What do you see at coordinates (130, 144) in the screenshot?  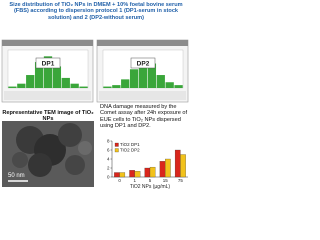 I see `legend-label: TiO2 DP1` at bounding box center [130, 144].